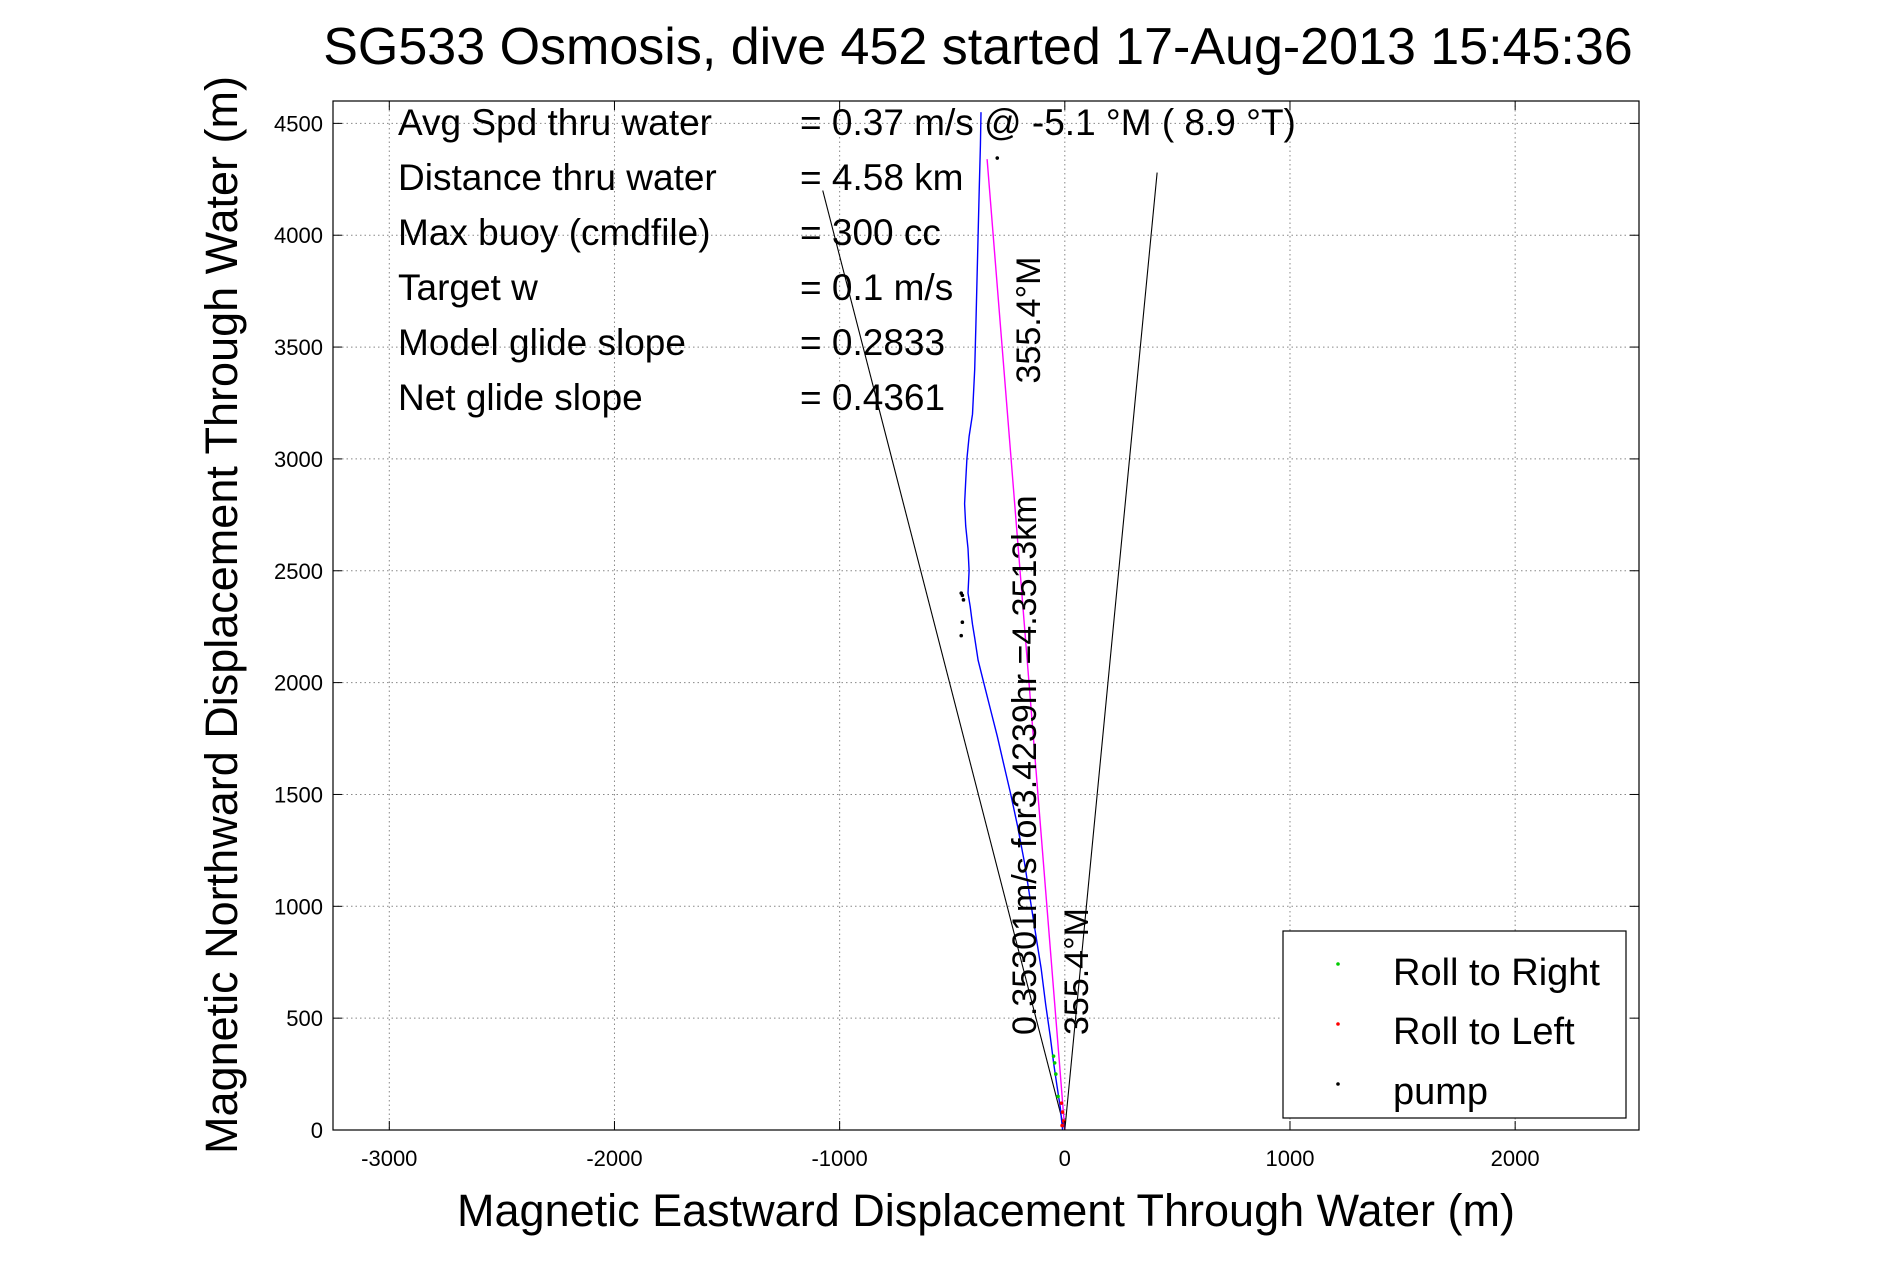  What do you see at coordinates (876, 287) in the screenshot?
I see `stat-value: = 0.1 m/s` at bounding box center [876, 287].